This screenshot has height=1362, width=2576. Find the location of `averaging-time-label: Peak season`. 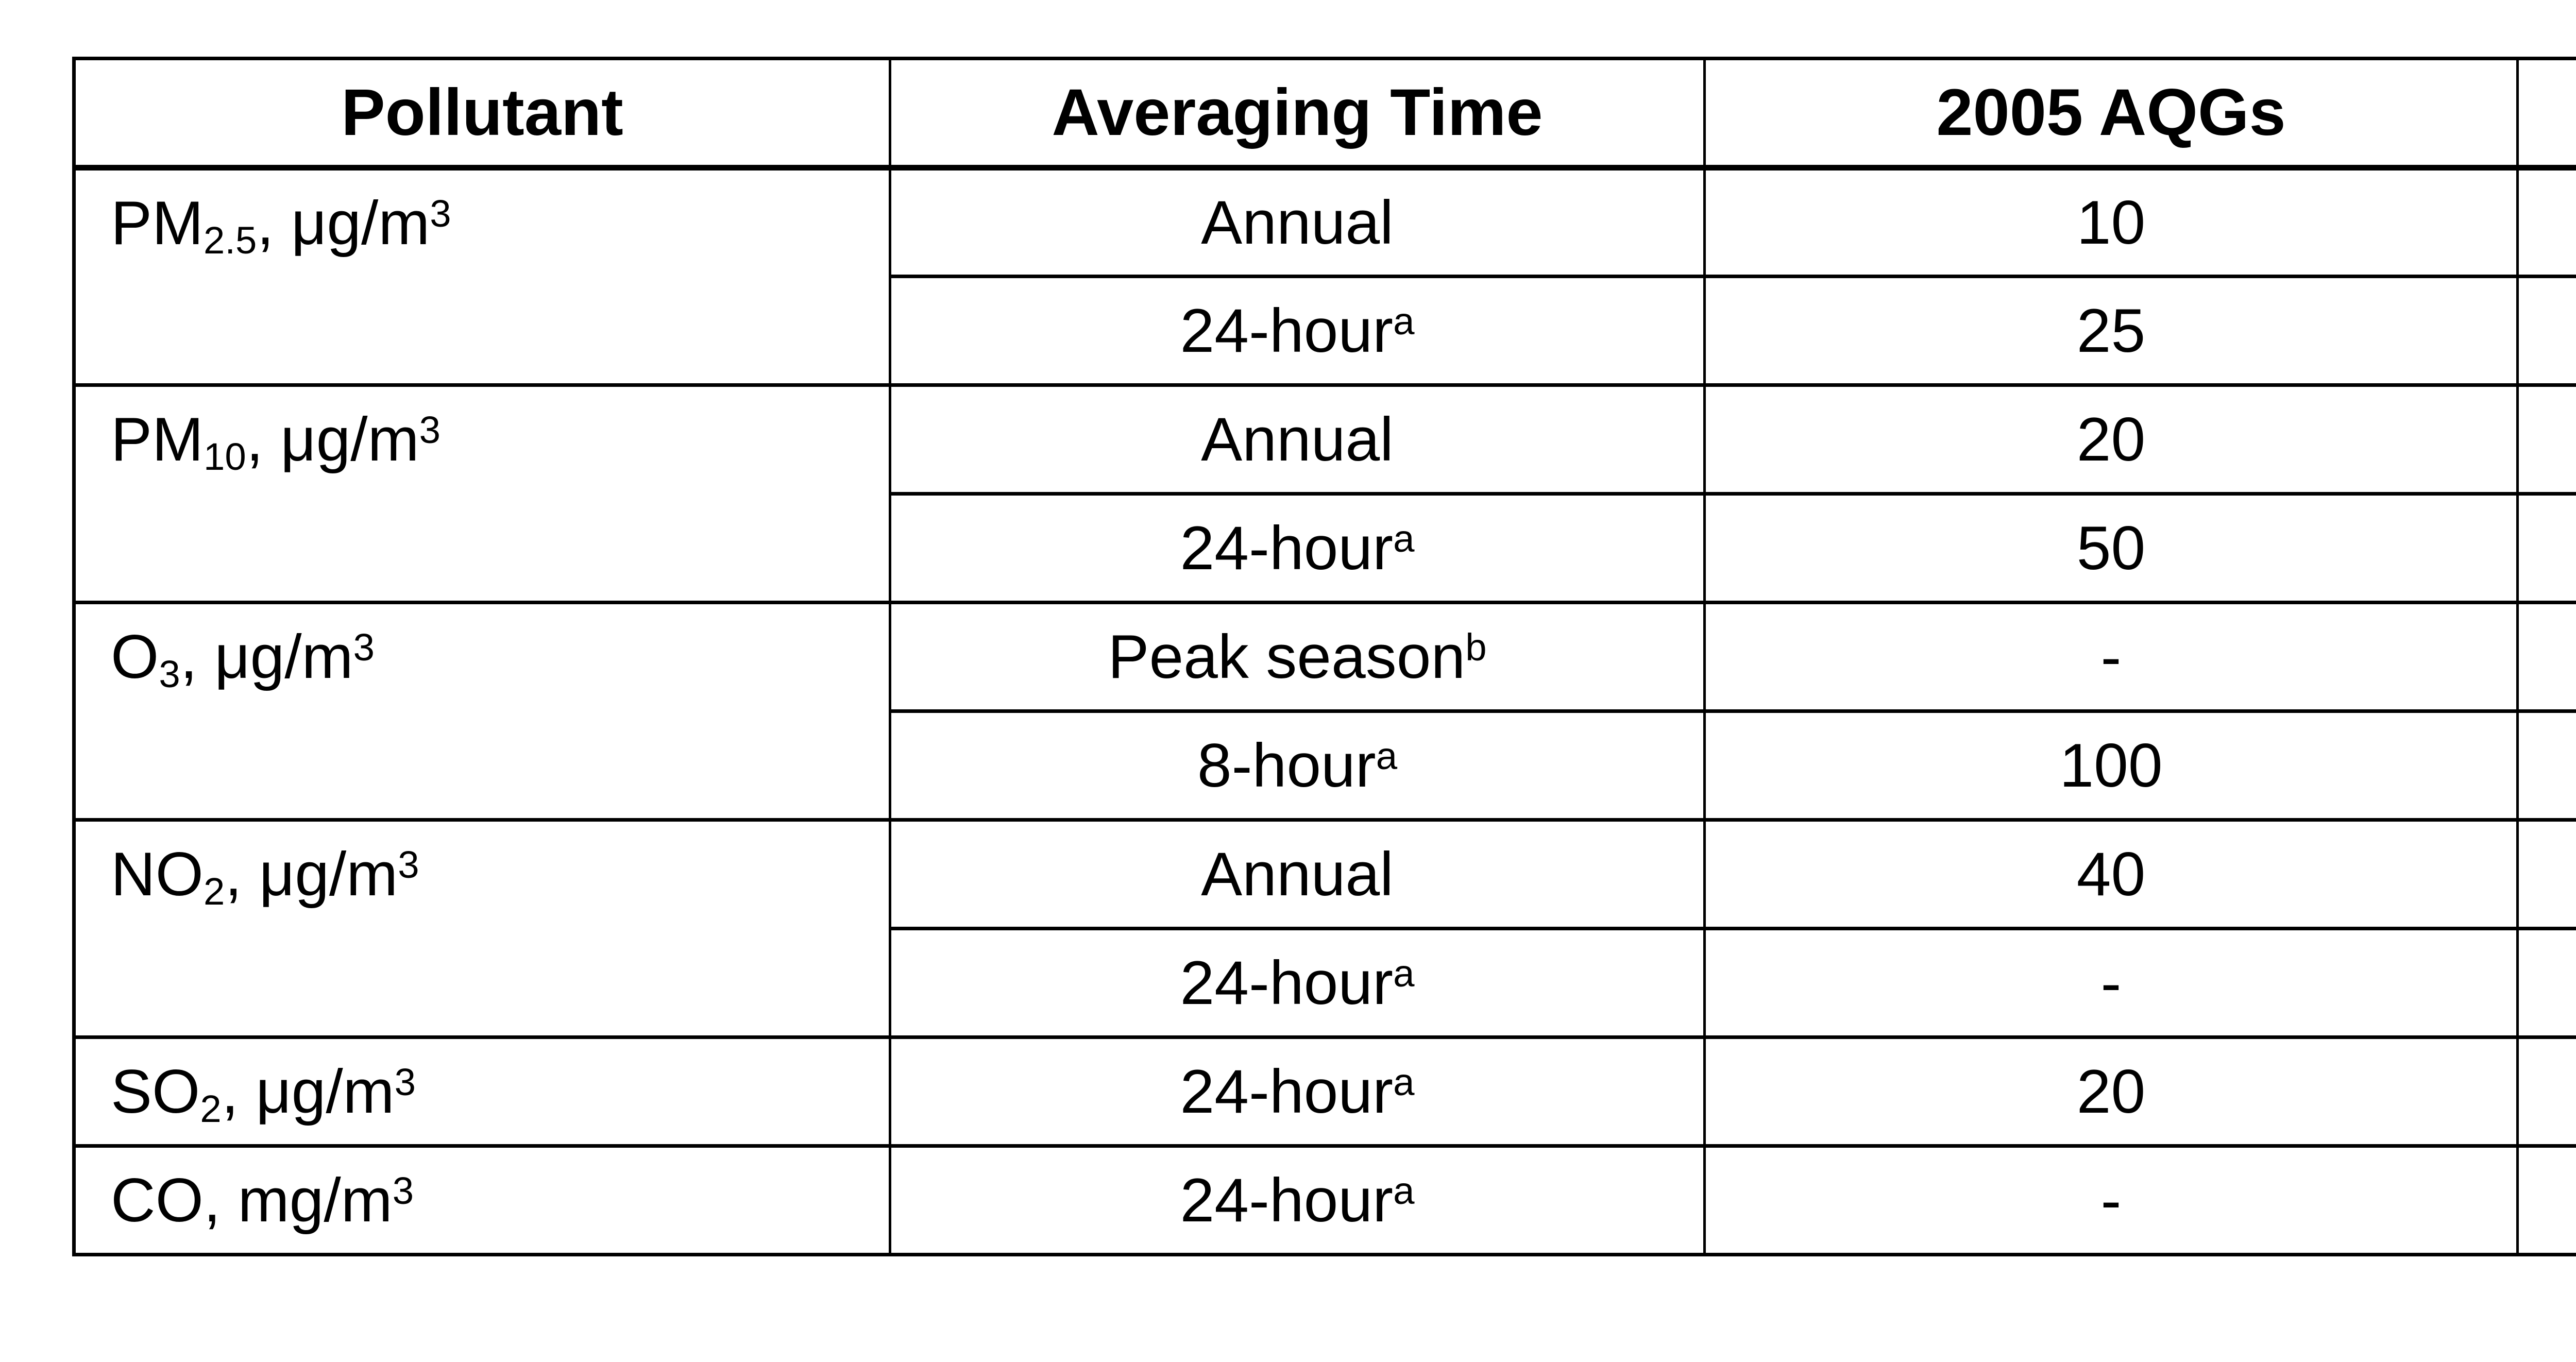

averaging-time-label: Peak season is located at coordinates (1287, 657).